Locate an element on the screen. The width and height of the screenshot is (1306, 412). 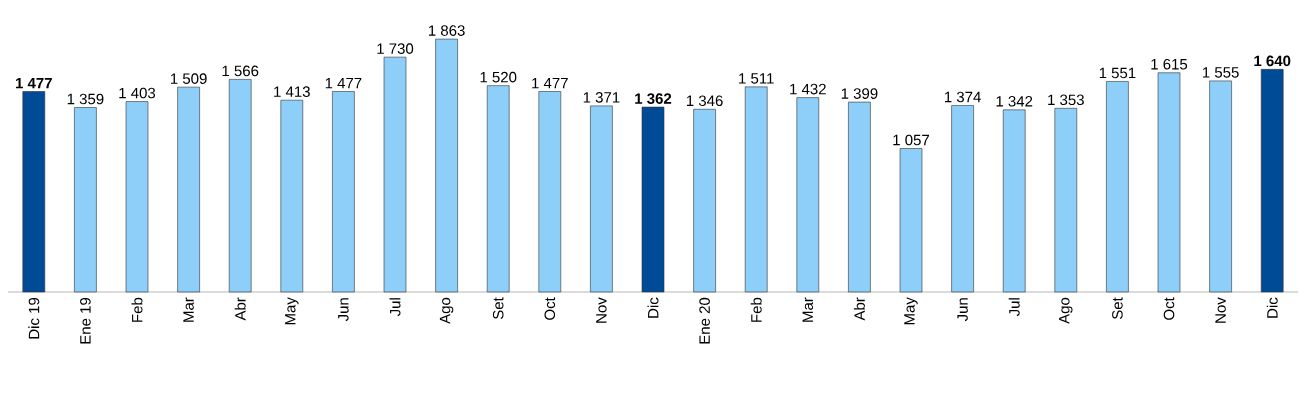
data-label: 1 374 is located at coordinates (962, 97).